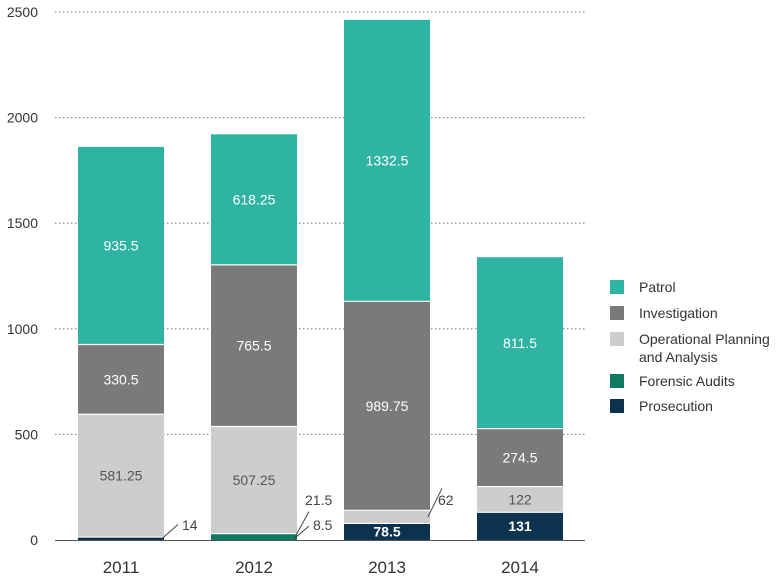 Image resolution: width=780 pixels, height=582 pixels. Describe the element at coordinates (657, 287) in the screenshot. I see `legend-label: Patrol` at that location.